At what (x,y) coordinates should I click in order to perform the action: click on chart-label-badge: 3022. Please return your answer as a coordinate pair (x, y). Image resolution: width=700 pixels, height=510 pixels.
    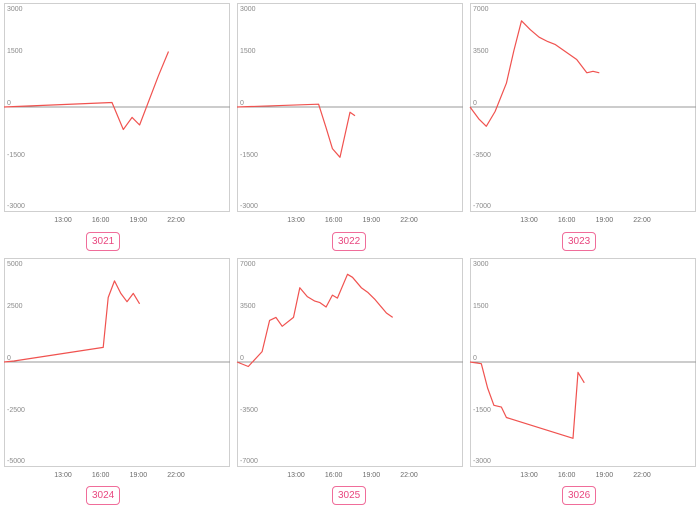
    Looking at the image, I should click on (349, 241).